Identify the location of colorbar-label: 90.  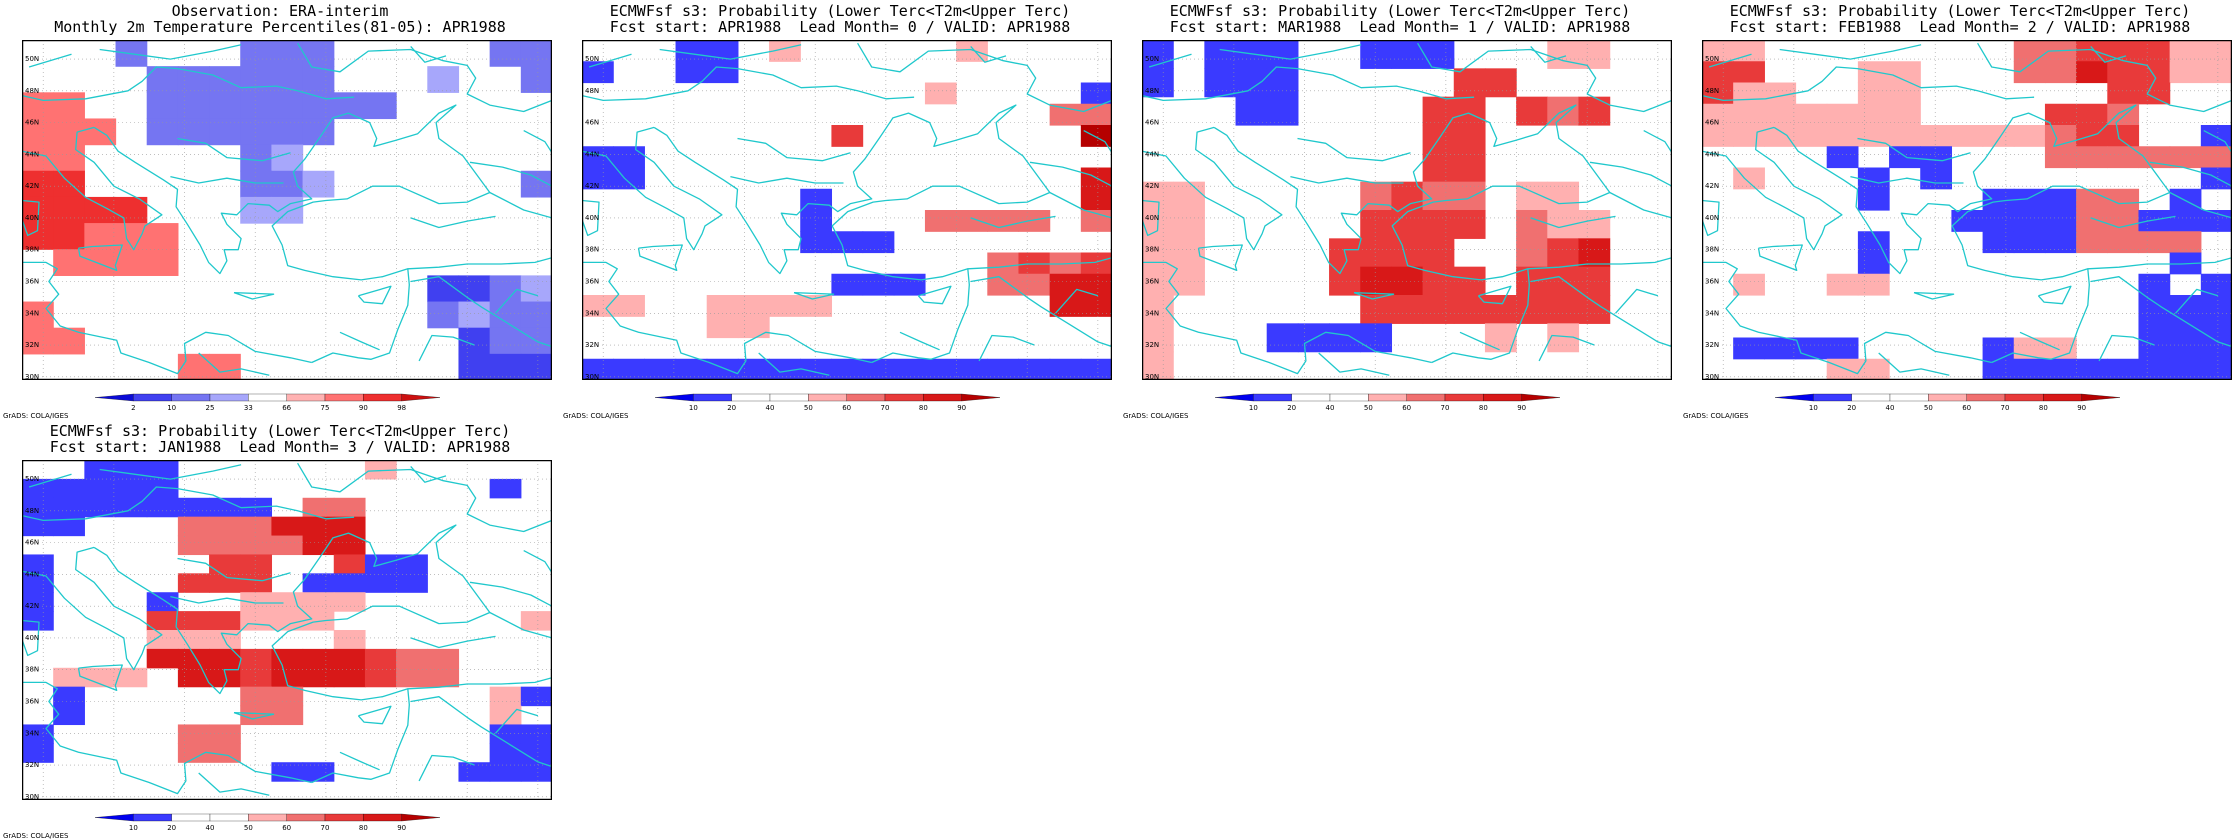
(961, 408).